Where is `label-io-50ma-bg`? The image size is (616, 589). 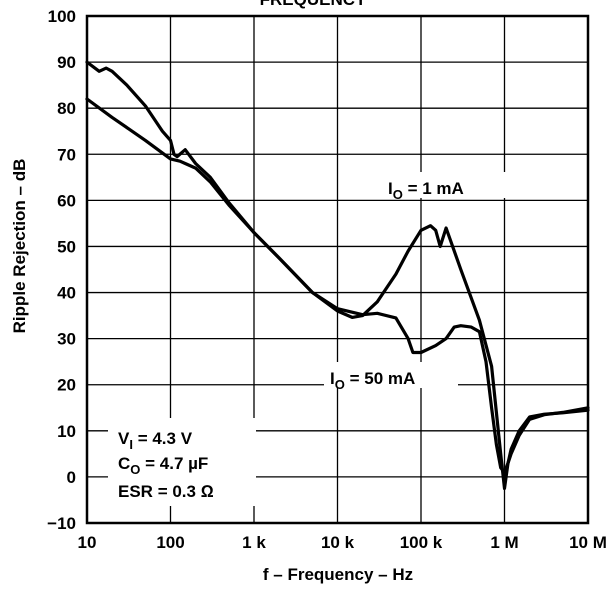
label-io-50ma-bg is located at coordinates (391, 375).